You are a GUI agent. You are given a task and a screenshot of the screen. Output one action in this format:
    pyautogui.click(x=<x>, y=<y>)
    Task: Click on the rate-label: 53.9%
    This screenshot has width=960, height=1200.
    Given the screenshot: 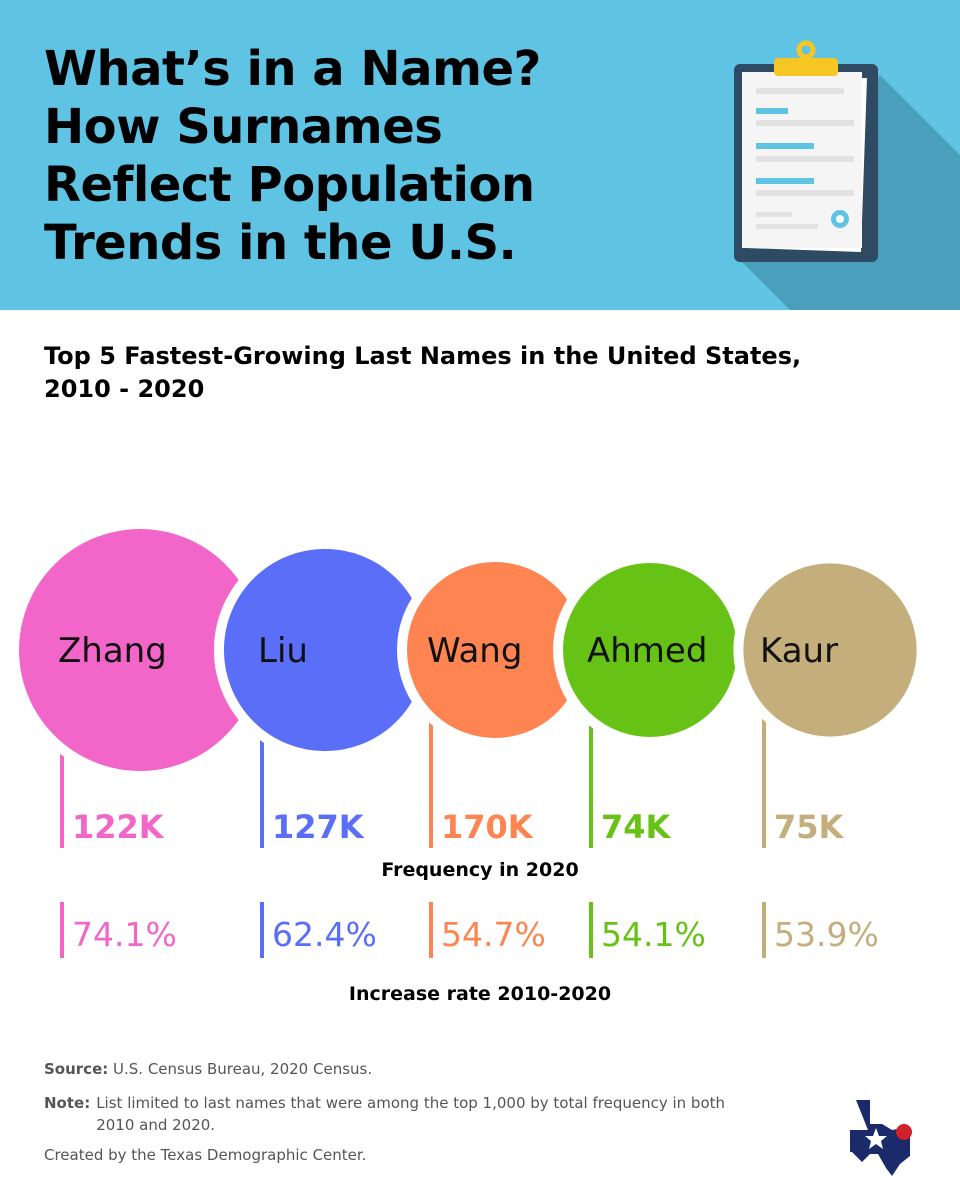 What is the action you would take?
    pyautogui.click(x=826, y=934)
    